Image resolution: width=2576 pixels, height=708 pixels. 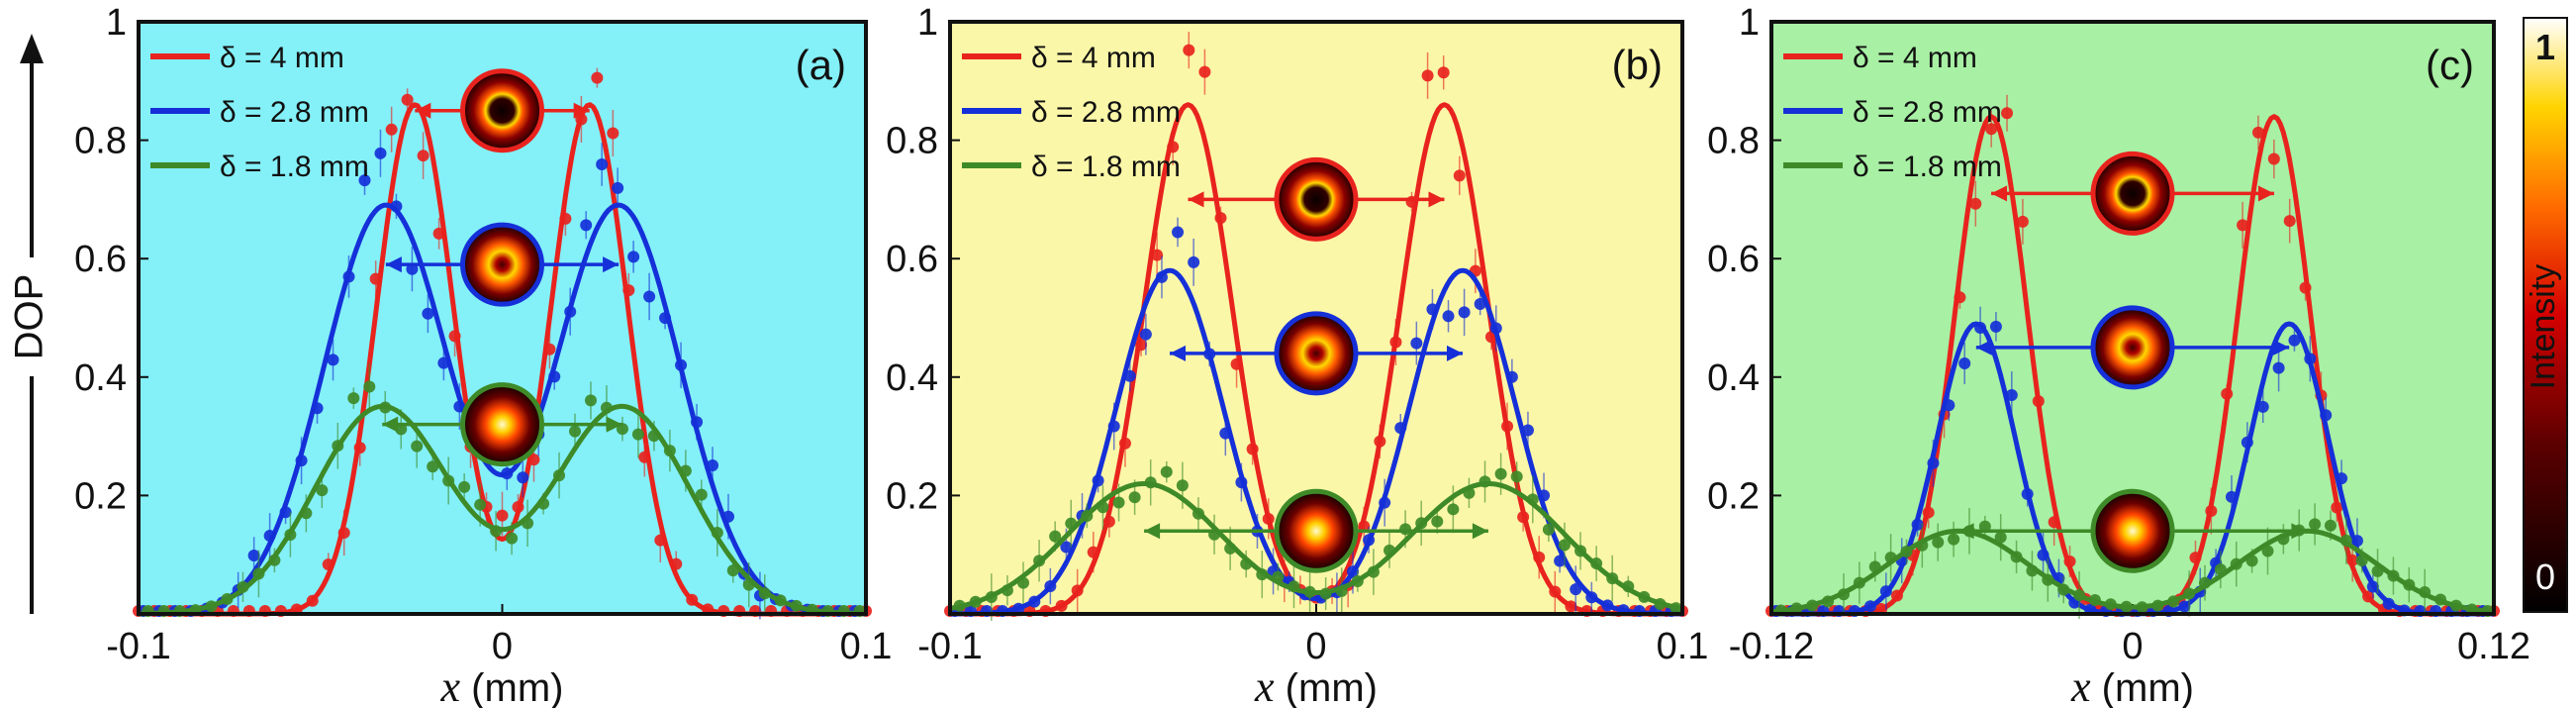 I want to click on colorbar-min-label: 0, so click(x=2545, y=576).